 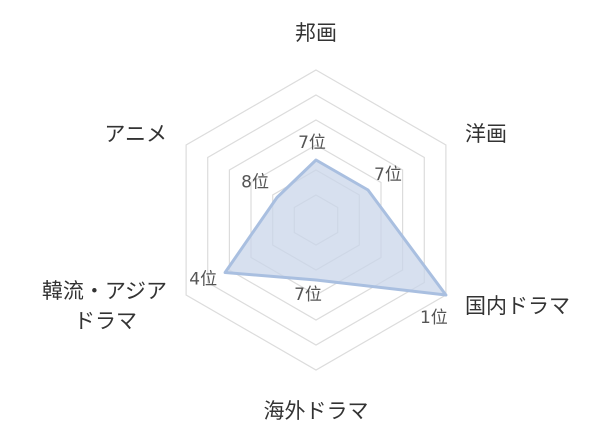 What do you see at coordinates (388, 175) in the screenshot?
I see `rank-label-1: 7位` at bounding box center [388, 175].